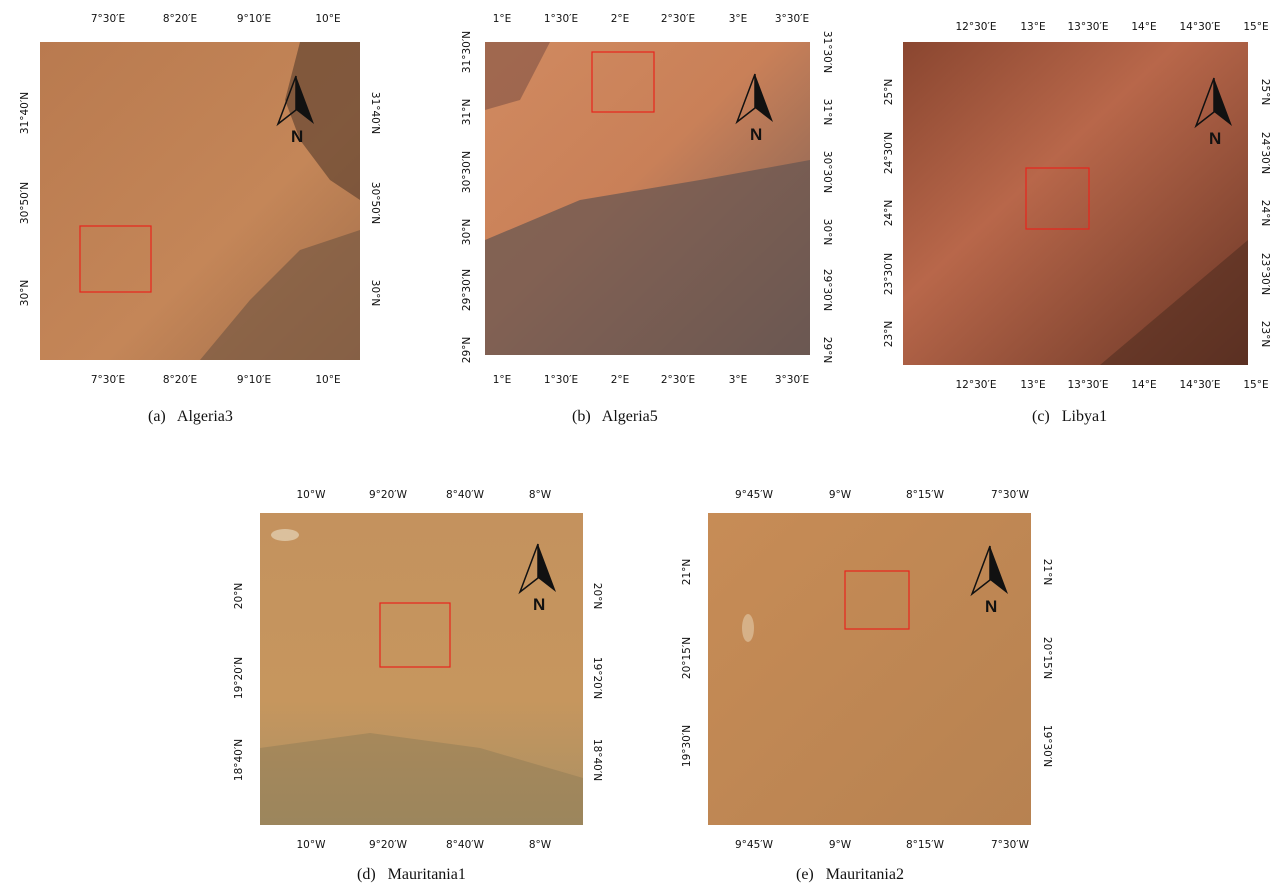  I want to click on tick-label: 31°40′N, so click(375, 113).